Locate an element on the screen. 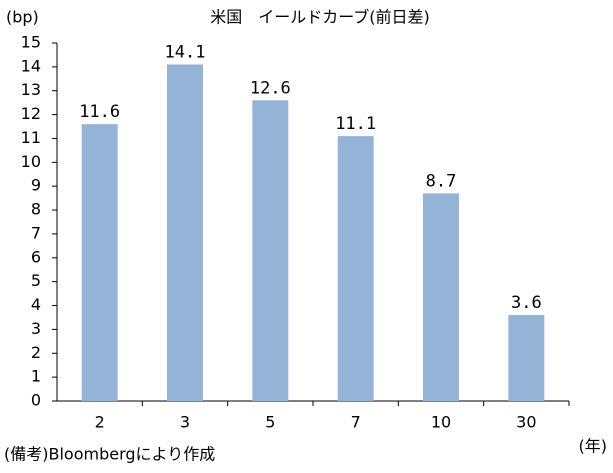 This screenshot has width=613, height=473. y-tick-label: 10 is located at coordinates (31, 161).